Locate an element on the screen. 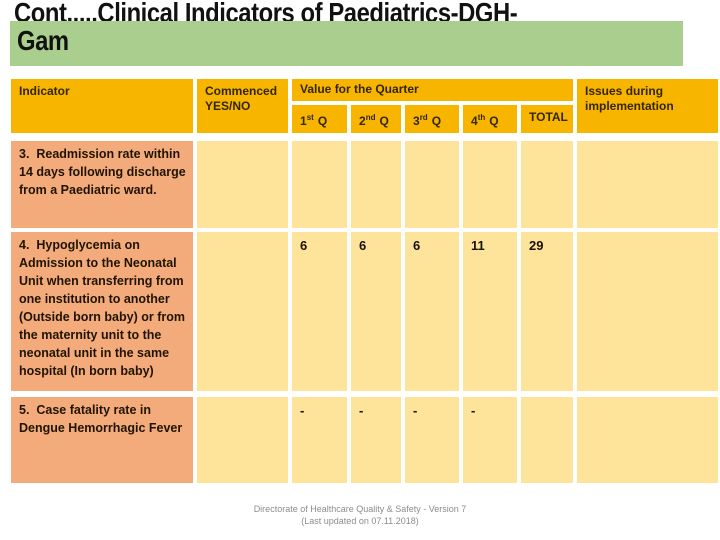 The height and width of the screenshot is (540, 720). col-header-q4: 4th Q is located at coordinates (490, 119).